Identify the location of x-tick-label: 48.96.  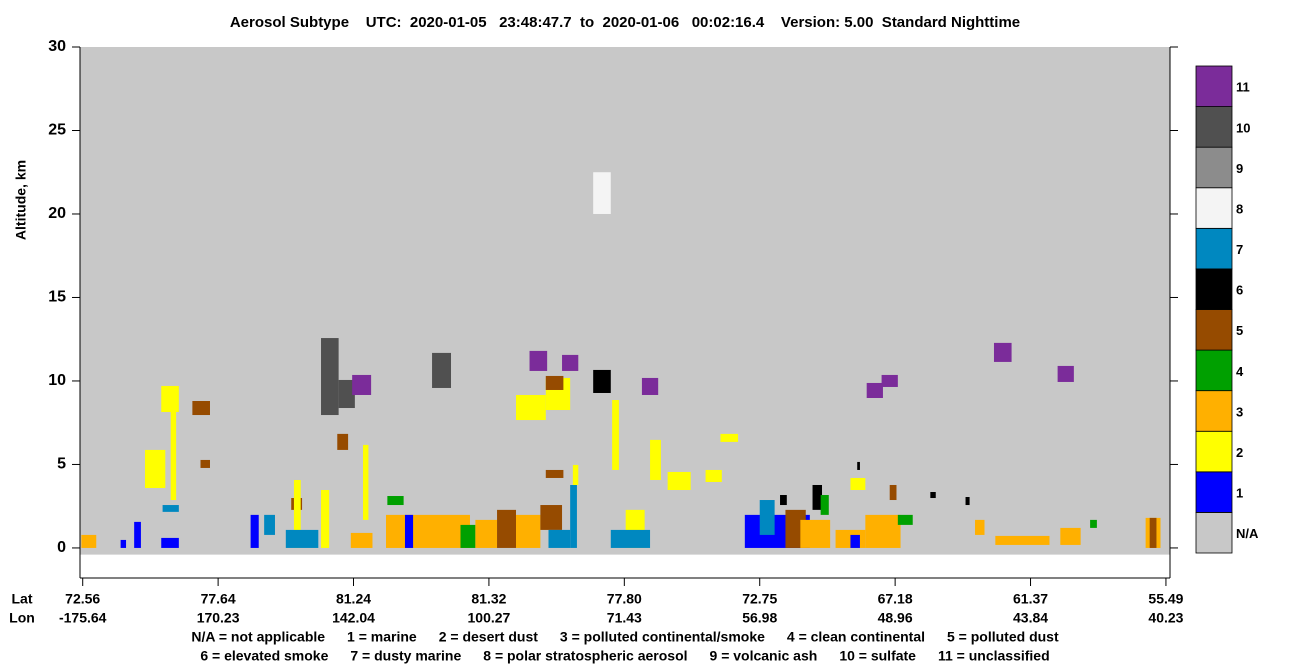
(895, 618).